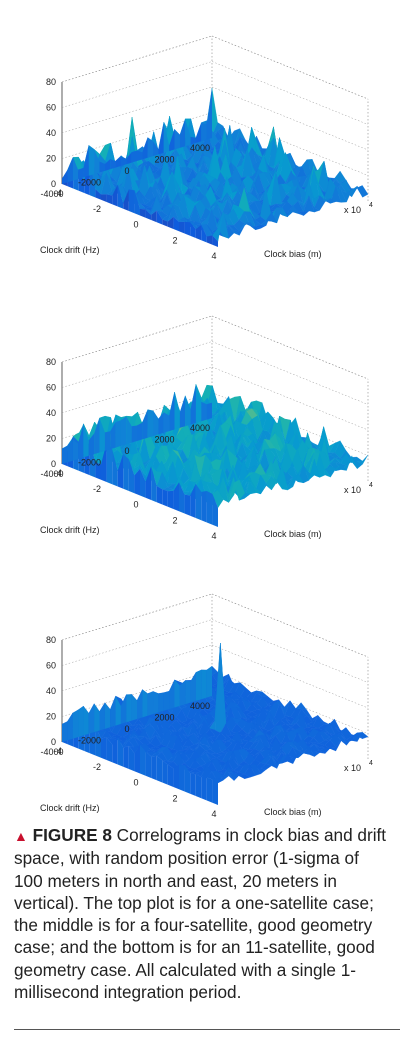  Describe the element at coordinates (164, 160) in the screenshot. I see `y-tick-label: 2000` at that location.